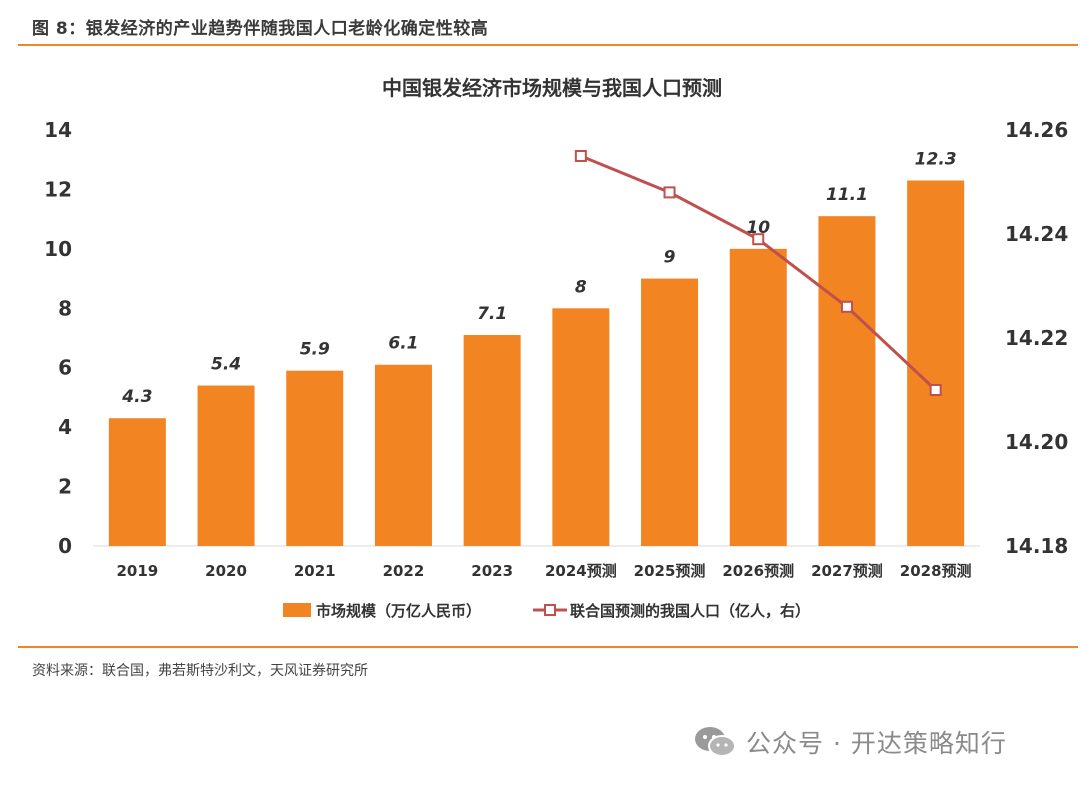 The image size is (1080, 786). Describe the element at coordinates (492, 314) in the screenshot. I see `bar-value-label: 7.1` at that location.